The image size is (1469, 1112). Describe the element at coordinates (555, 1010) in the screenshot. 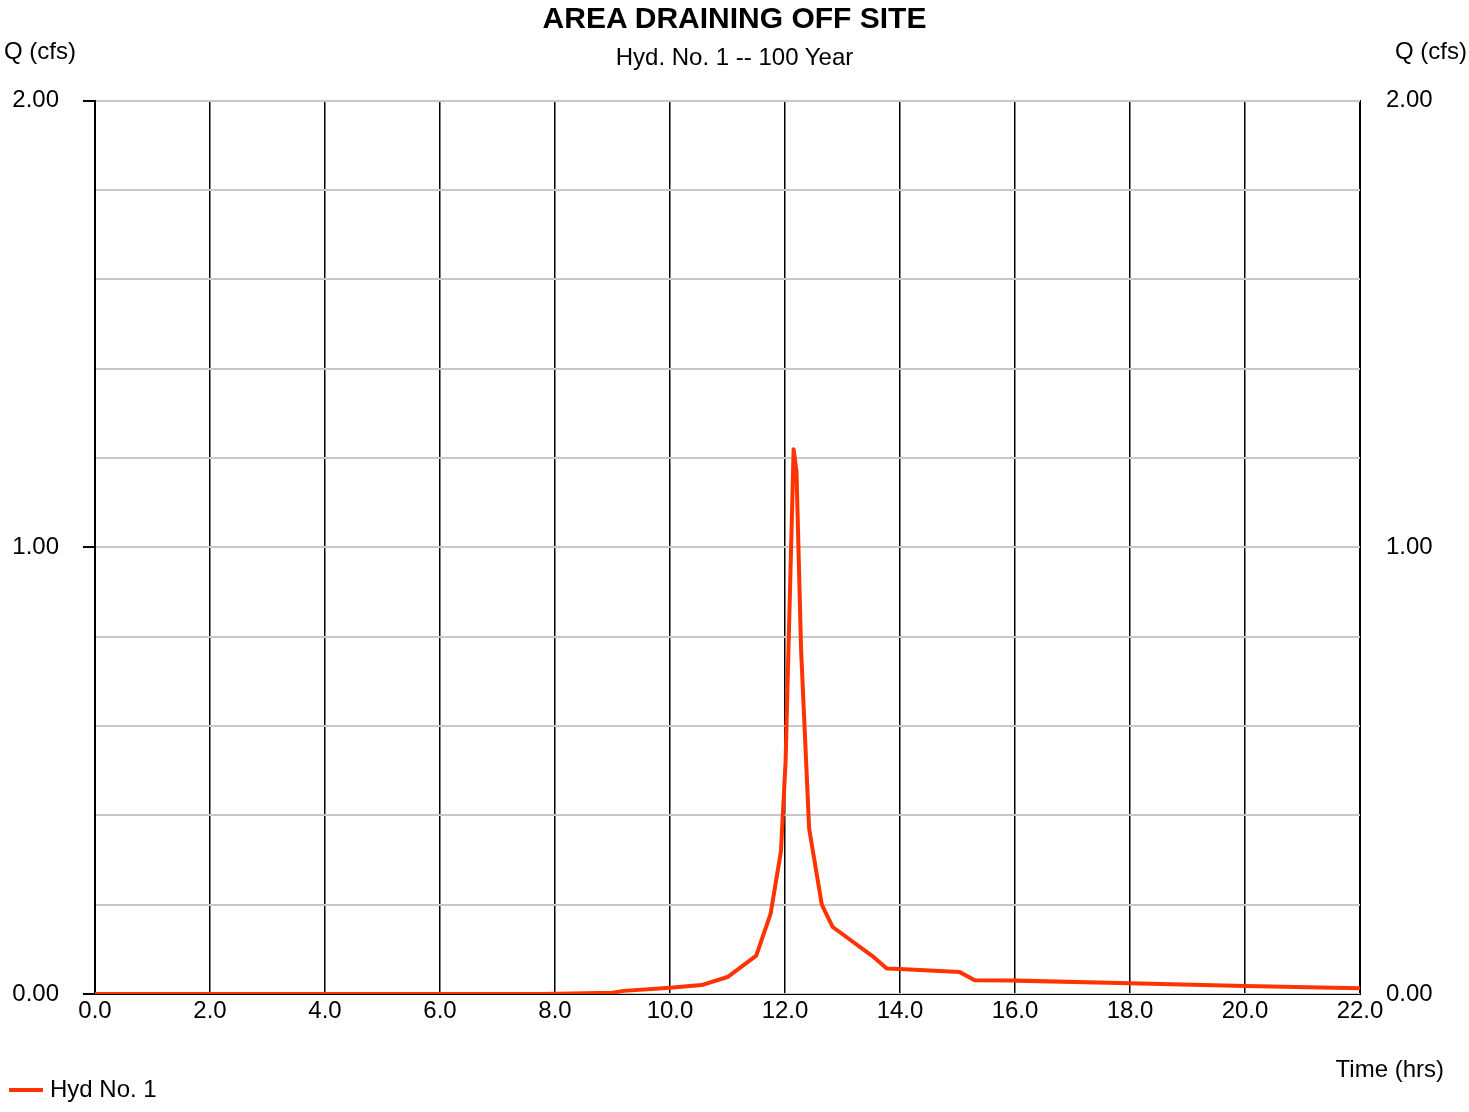

I see `x-tick-label: 8.0` at that location.